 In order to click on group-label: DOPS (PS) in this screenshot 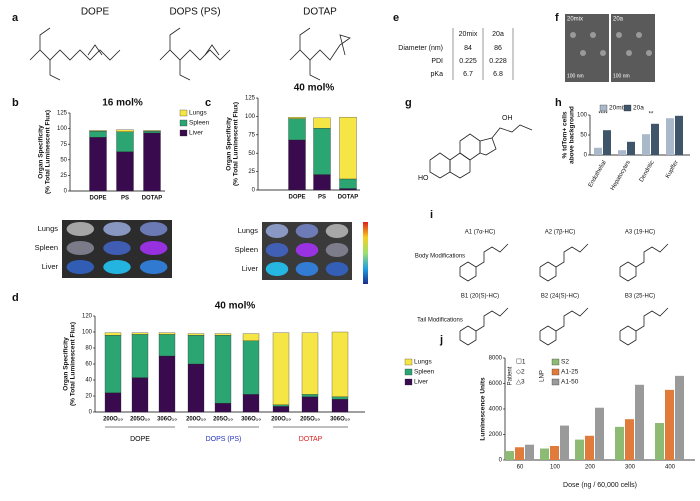, I will do `click(224, 439)`.